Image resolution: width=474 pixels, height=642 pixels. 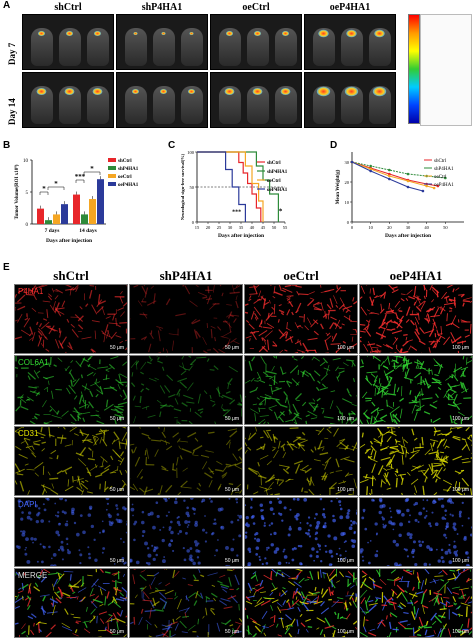 What do you see at coordinates (52, 231) in the screenshot?
I see `x-category-label: 7 days` at bounding box center [52, 231].